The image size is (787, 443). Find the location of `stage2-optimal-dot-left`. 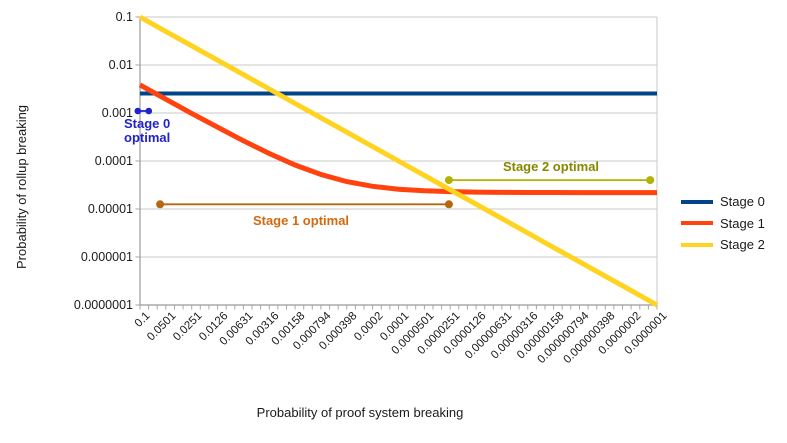

stage2-optimal-dot-left is located at coordinates (448, 180).